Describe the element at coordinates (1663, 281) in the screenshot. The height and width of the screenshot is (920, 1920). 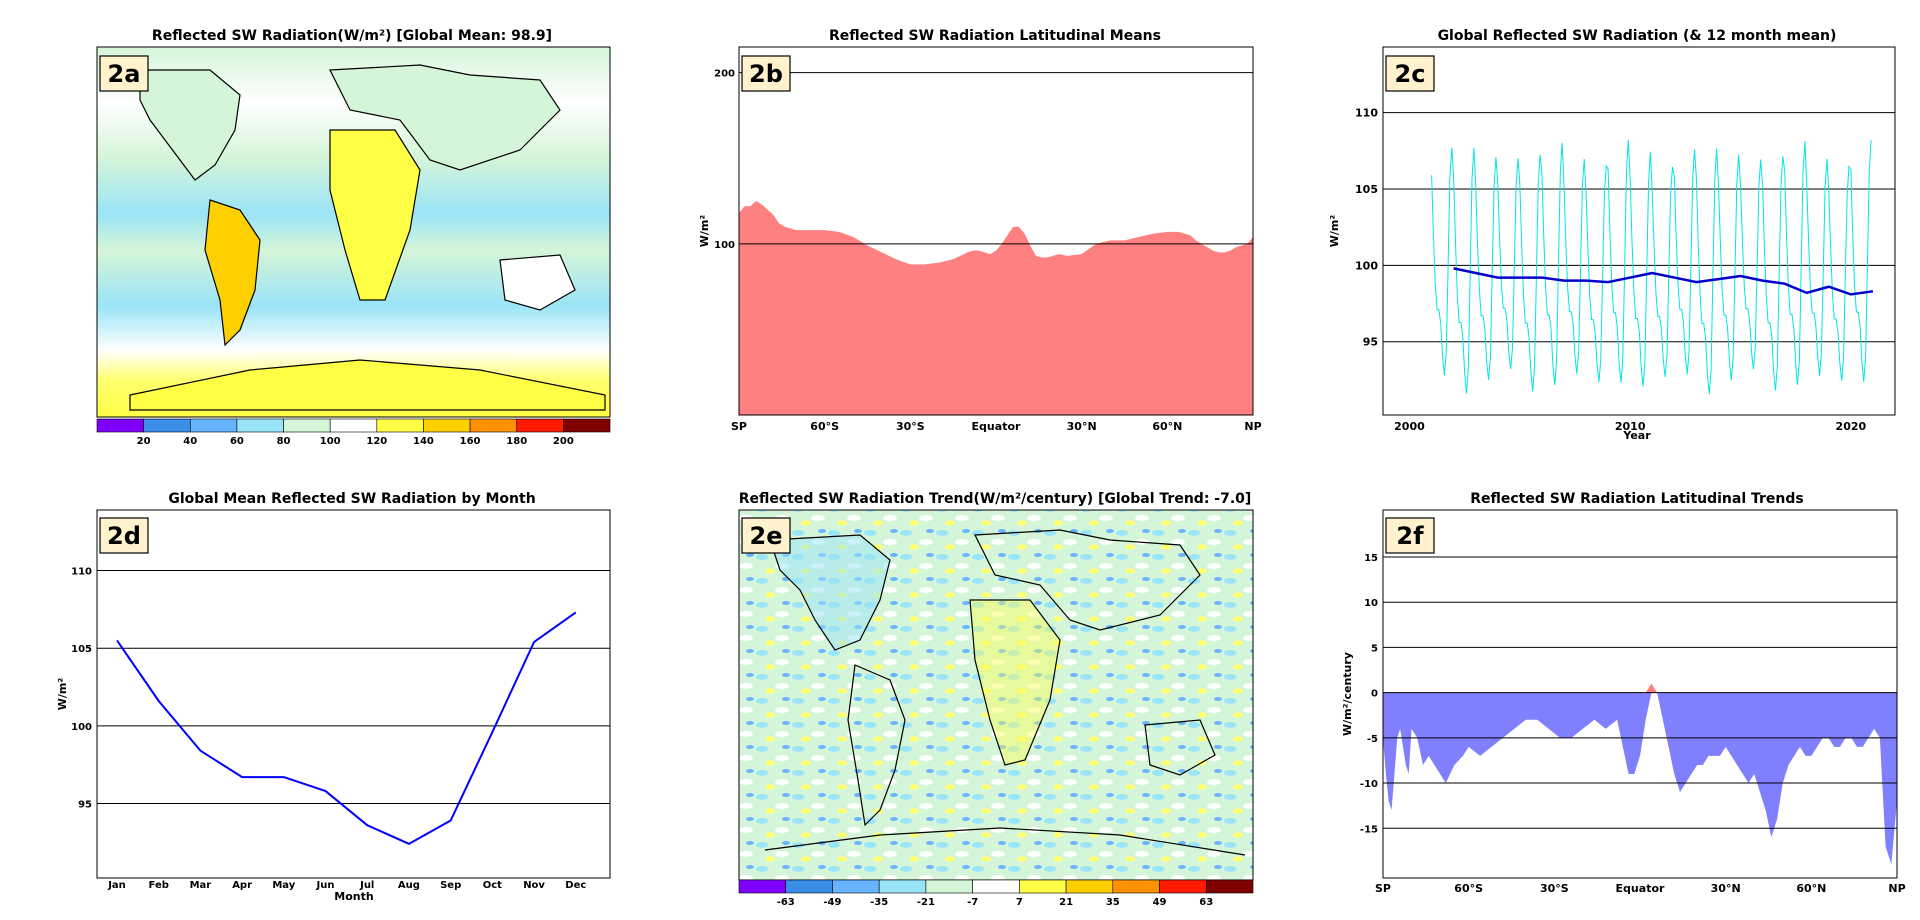
I see `series-2c-mean` at that location.